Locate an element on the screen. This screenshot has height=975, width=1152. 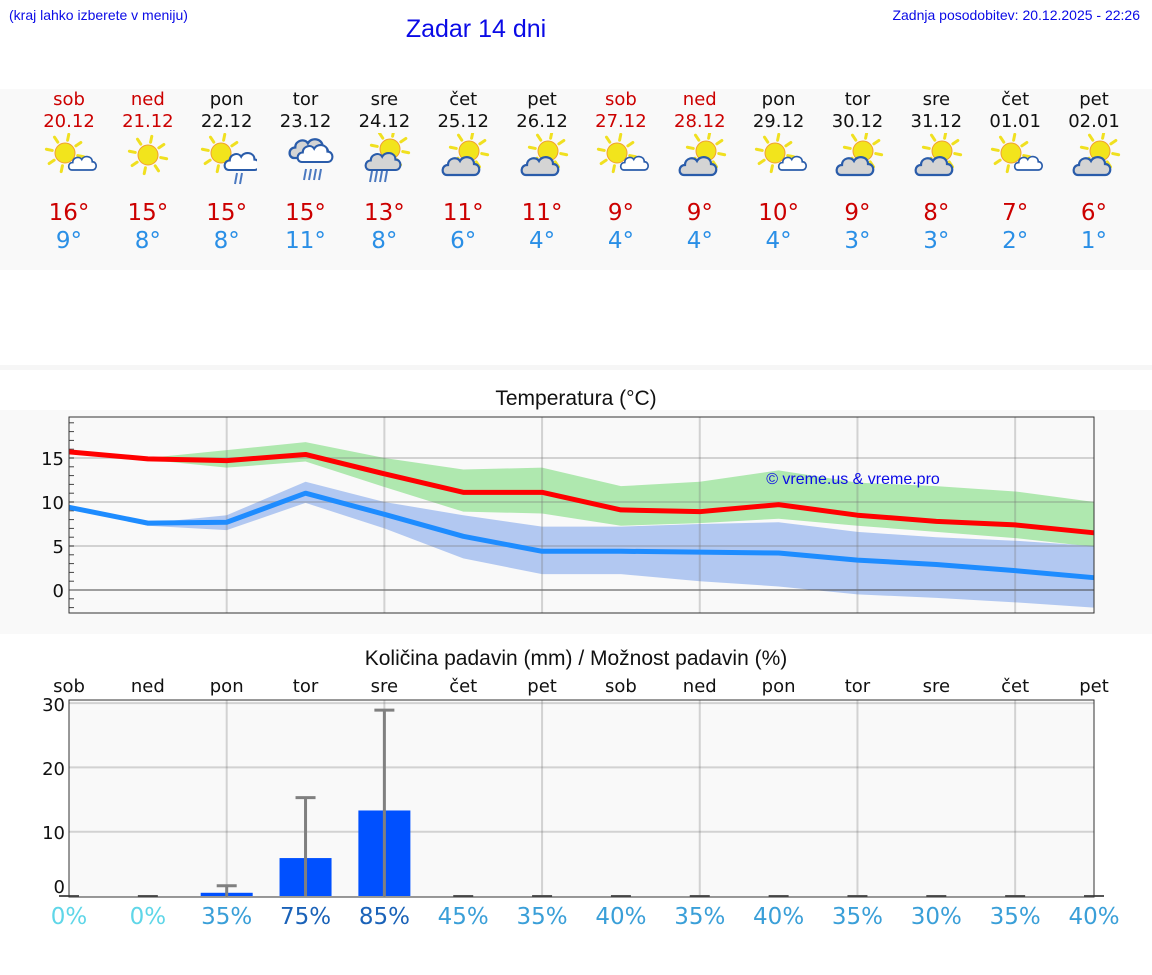
day-date: 02.01 is located at coordinates (1094, 121).